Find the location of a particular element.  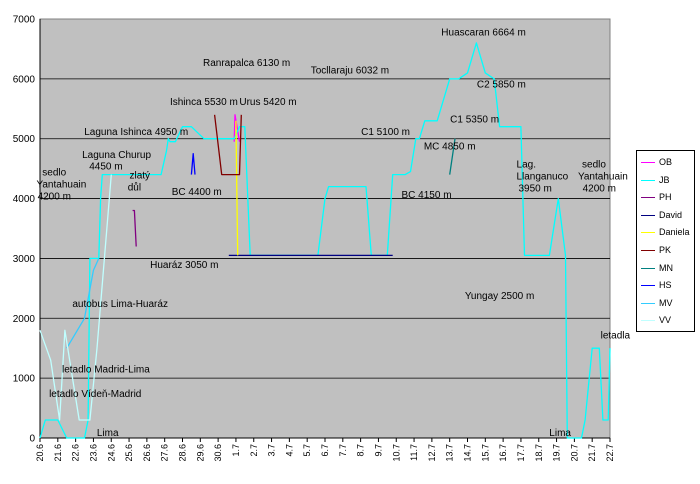

annotation-label: C2 5850 m is located at coordinates (501, 85).